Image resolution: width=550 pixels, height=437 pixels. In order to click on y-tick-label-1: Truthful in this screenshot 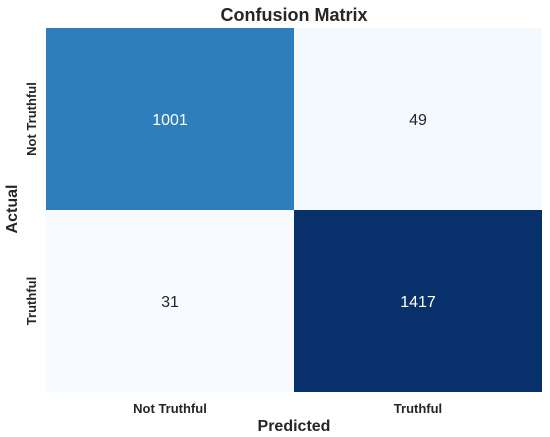, I will do `click(31, 301)`.